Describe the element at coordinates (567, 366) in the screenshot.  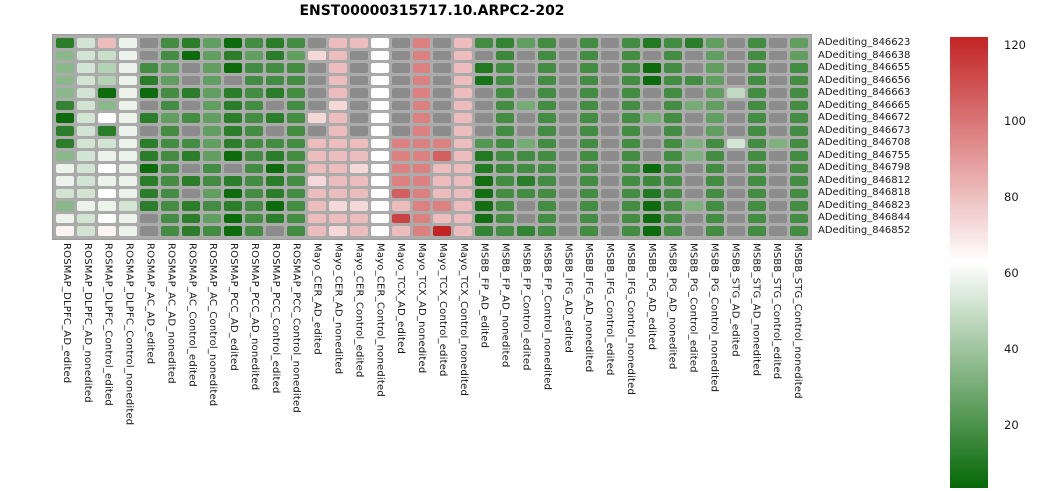
I see `column-label-slot: MSBB_IFG_AD_edited` at that location.